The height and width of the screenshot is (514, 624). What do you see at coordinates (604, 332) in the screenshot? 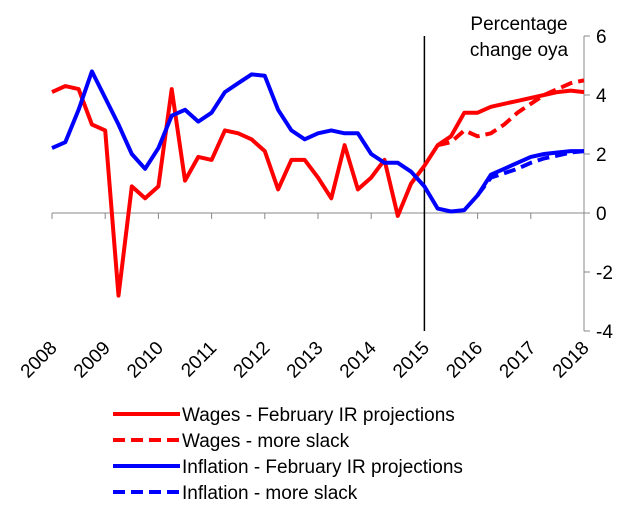
I see `y-tick-label: -4` at bounding box center [604, 332].